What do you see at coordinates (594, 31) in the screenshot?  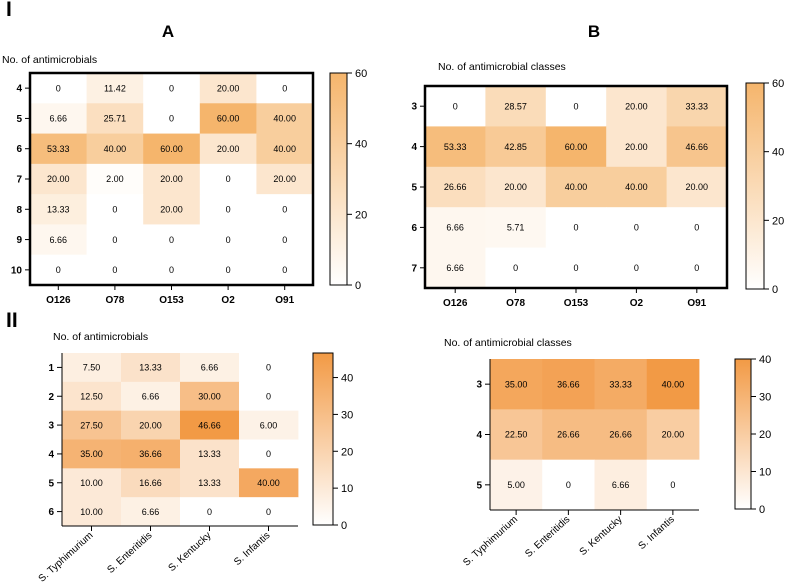 I see `panel-letter-b: B` at bounding box center [594, 31].